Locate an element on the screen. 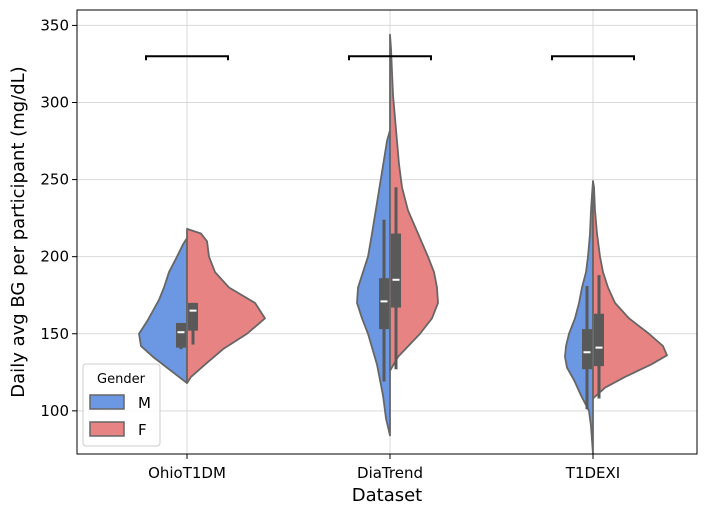 This screenshot has height=516, width=705. box-M-T1DEXI is located at coordinates (587, 349).